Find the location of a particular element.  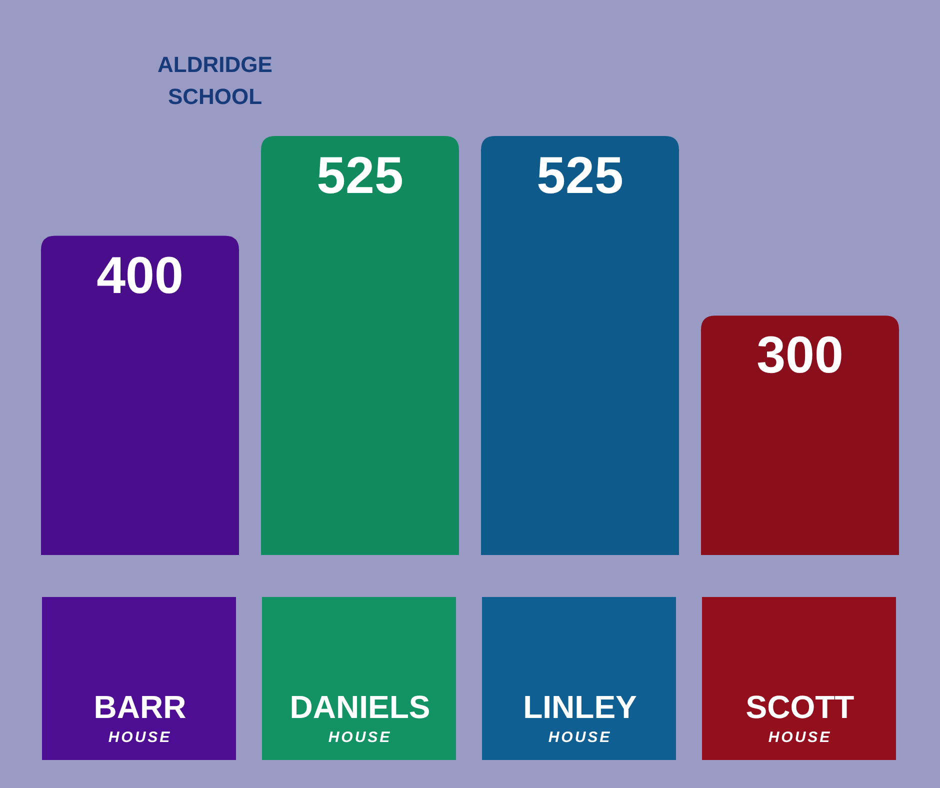

x-tick-label: BARR HOUSE is located at coordinates (140, 717).